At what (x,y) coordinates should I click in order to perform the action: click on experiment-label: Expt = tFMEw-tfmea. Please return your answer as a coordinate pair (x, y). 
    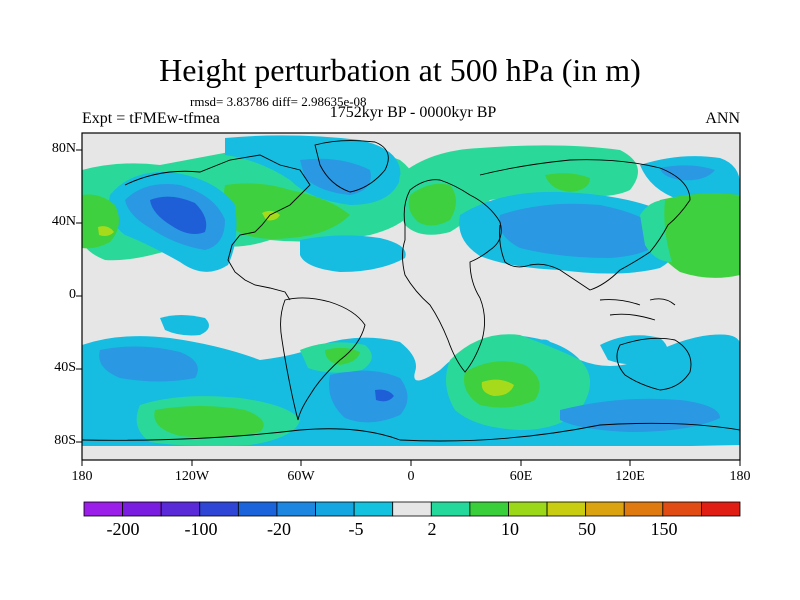
    Looking at the image, I should click on (151, 118).